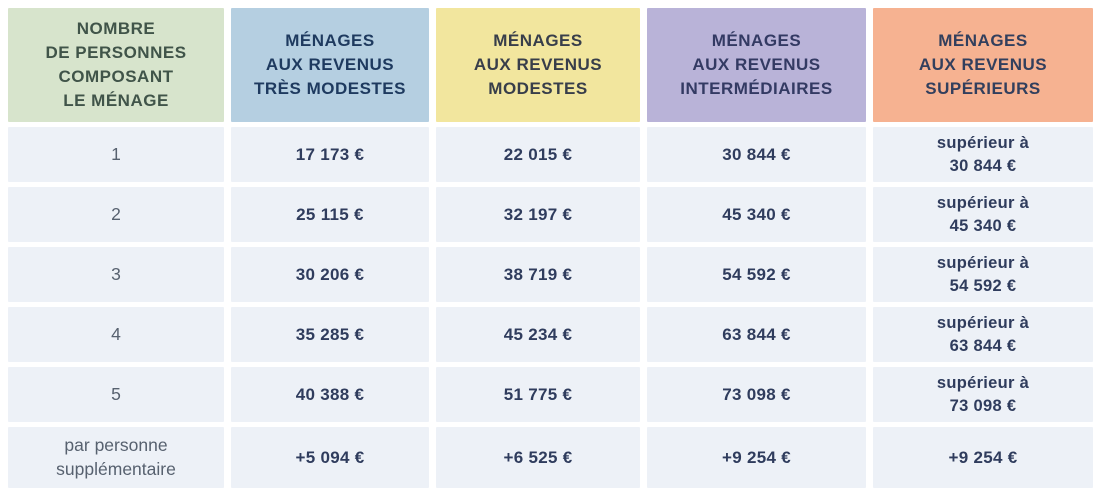  I want to click on row-label-4-persons: 4, so click(116, 334).